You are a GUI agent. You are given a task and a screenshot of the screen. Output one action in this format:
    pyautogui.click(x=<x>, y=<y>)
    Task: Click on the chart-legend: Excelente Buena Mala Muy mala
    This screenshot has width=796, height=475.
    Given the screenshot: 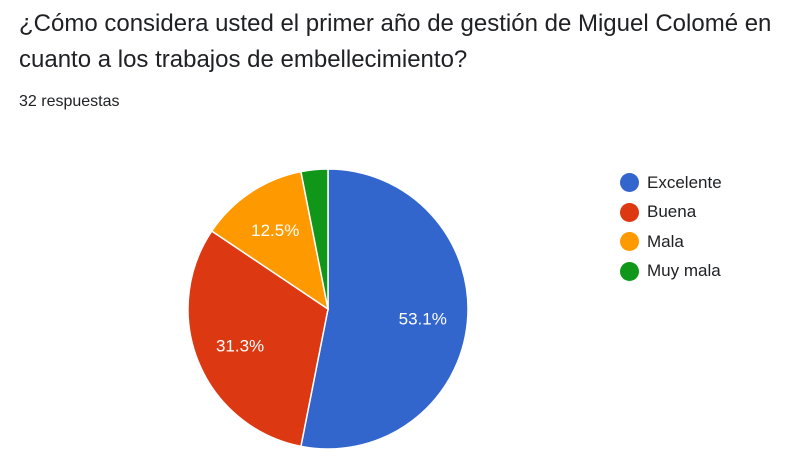 What is the action you would take?
    pyautogui.click(x=671, y=227)
    